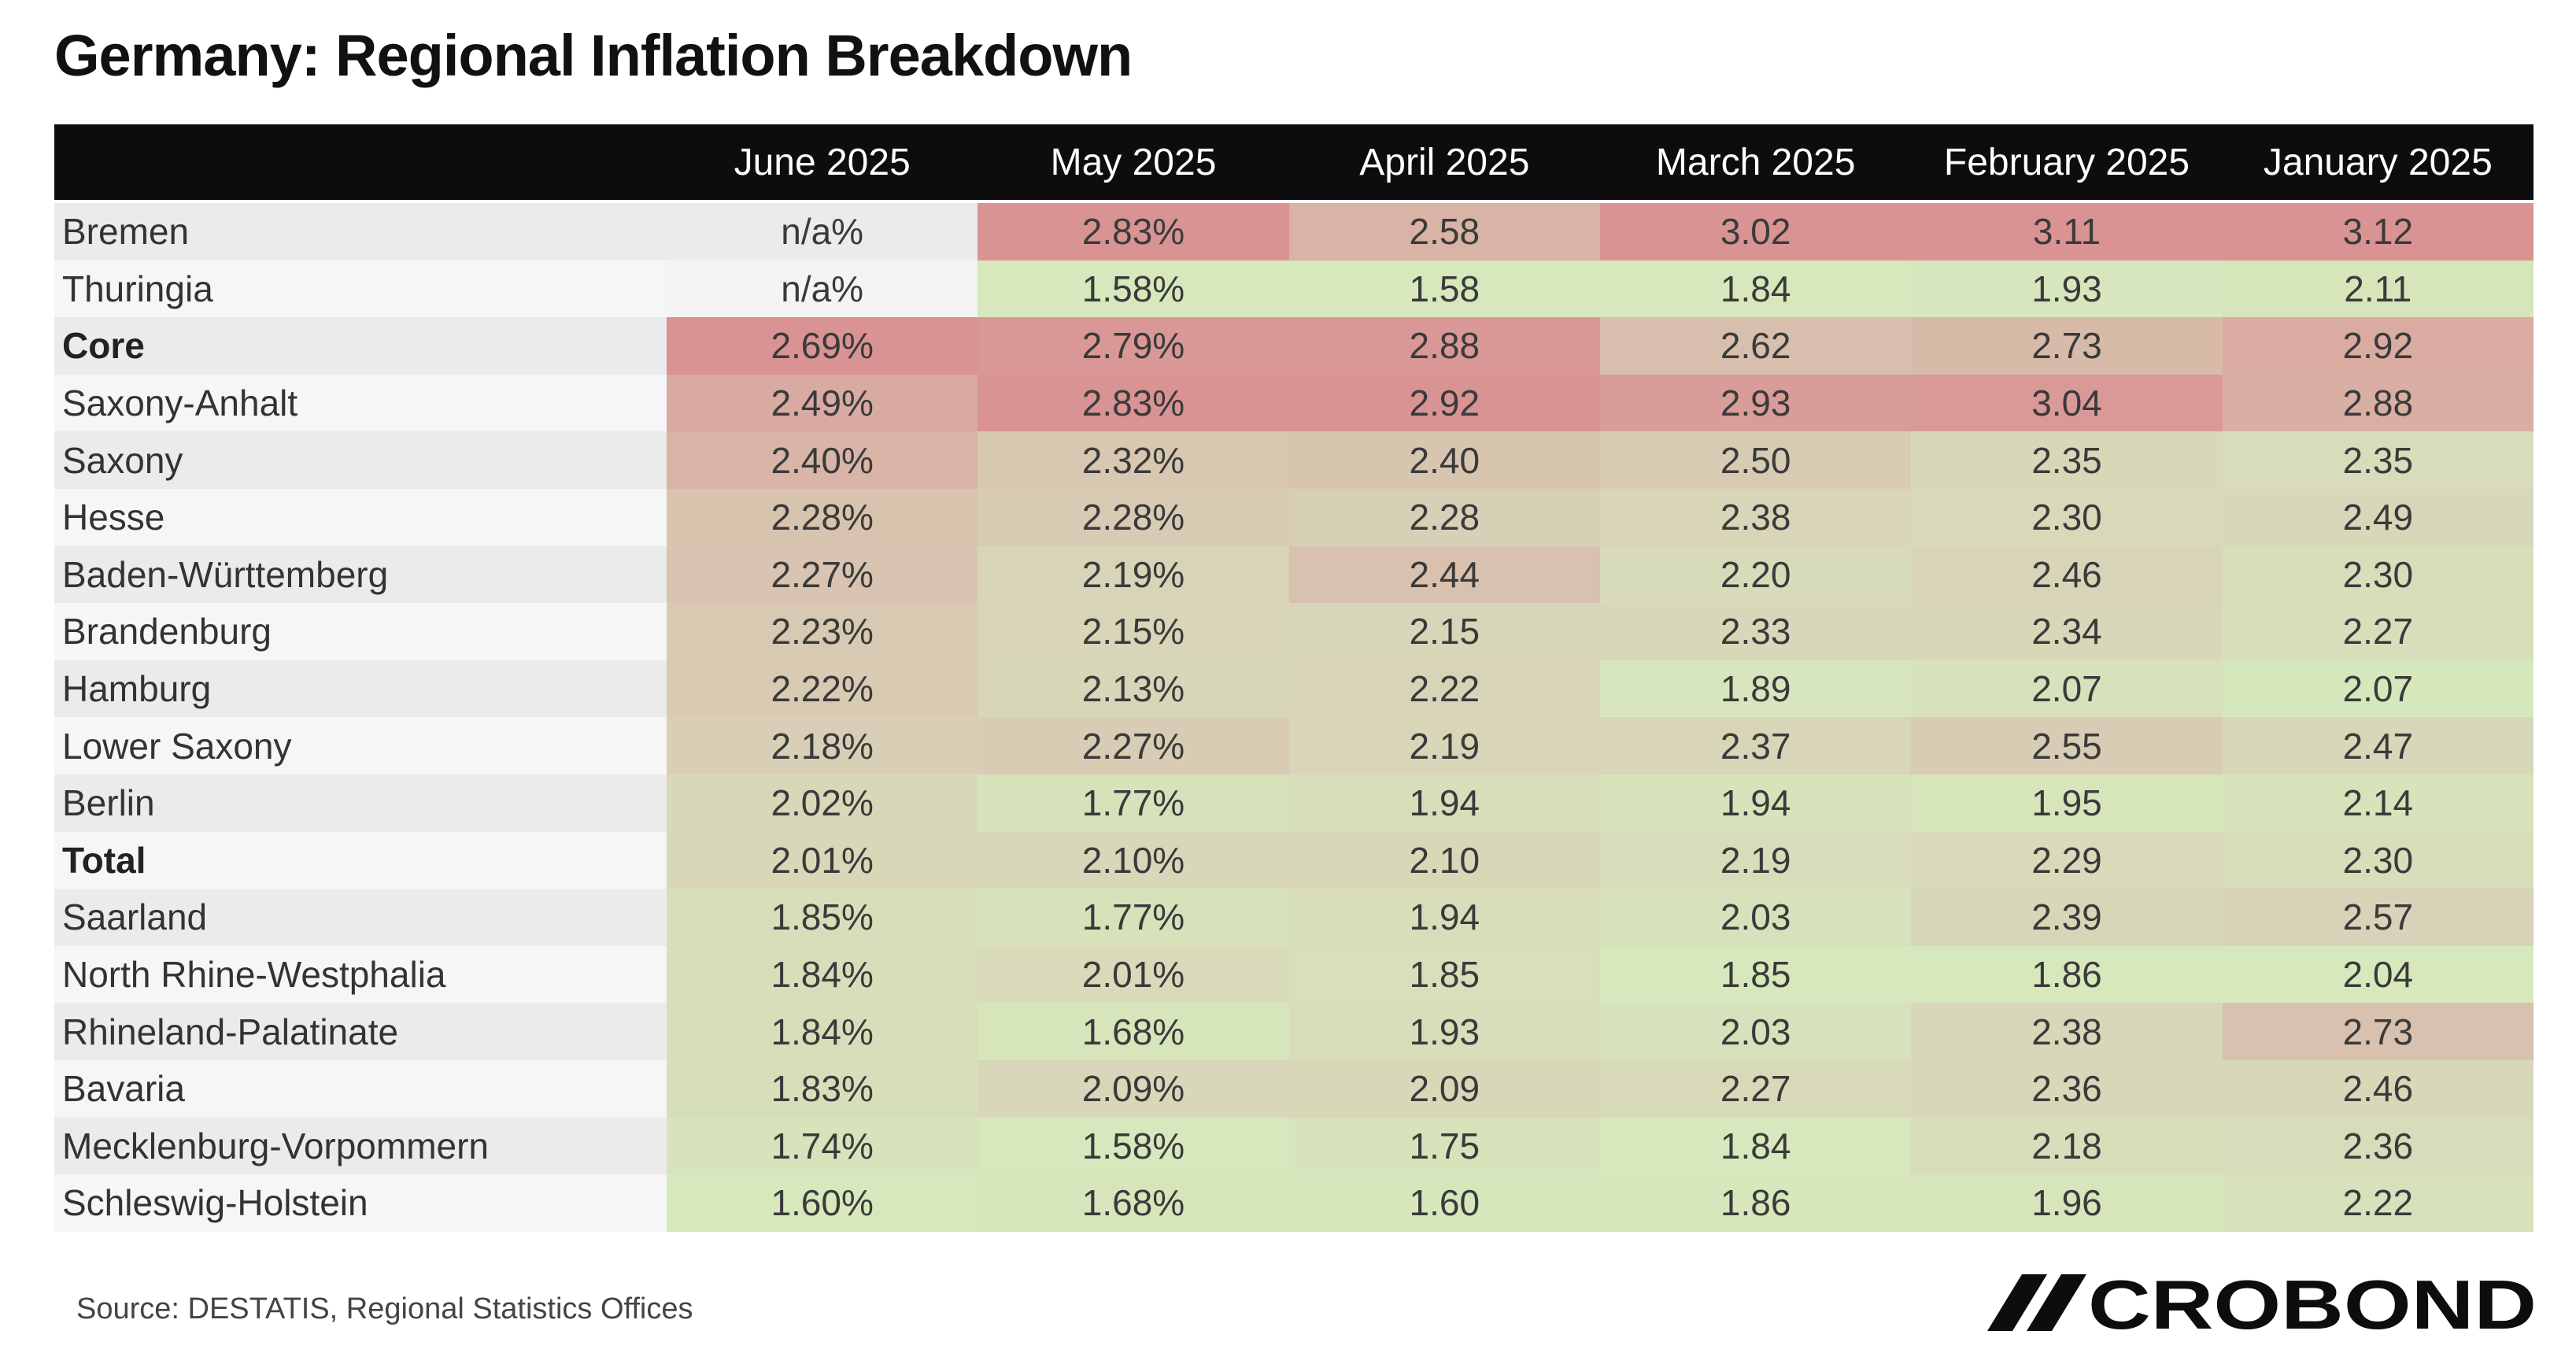 This screenshot has height=1353, width=2576. I want to click on row-label-header, so click(360, 163).